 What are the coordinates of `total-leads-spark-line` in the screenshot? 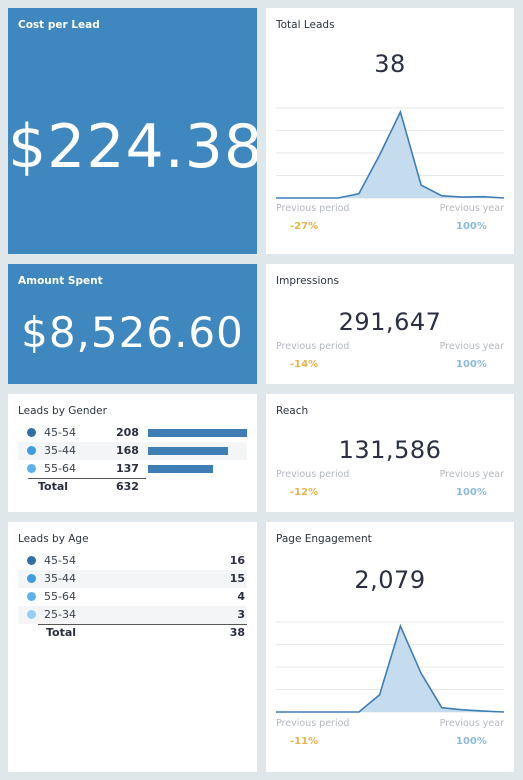 It's located at (390, 154).